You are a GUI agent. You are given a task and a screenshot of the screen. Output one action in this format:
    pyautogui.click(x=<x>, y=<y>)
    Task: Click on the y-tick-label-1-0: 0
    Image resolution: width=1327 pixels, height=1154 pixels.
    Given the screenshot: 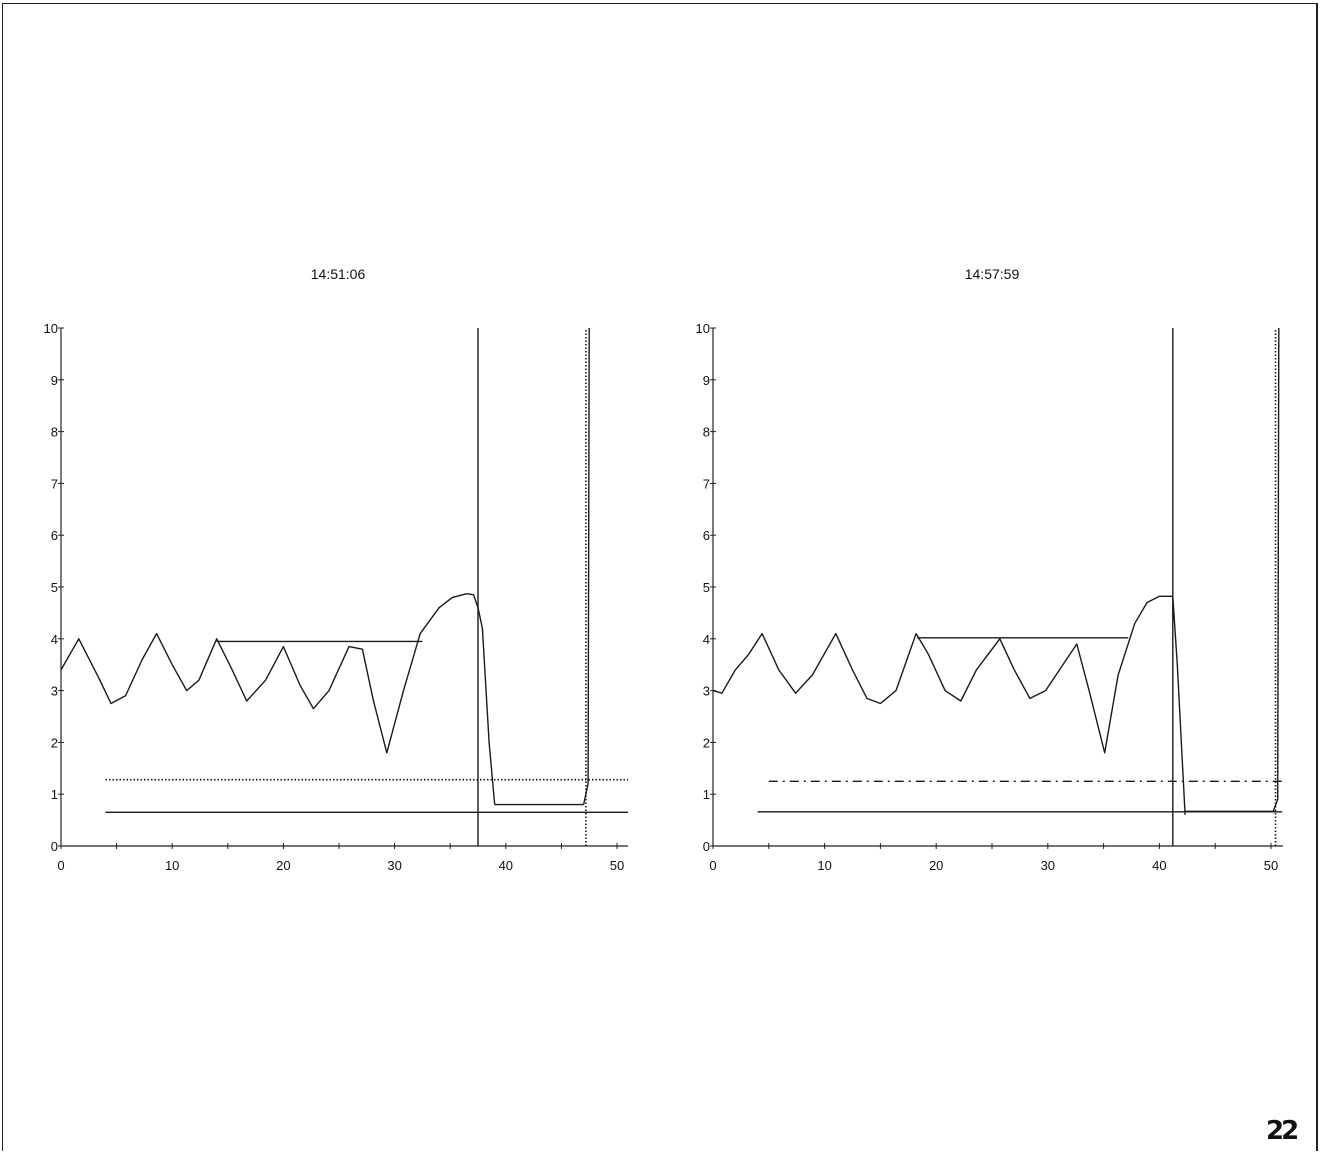 What is the action you would take?
    pyautogui.click(x=54, y=846)
    